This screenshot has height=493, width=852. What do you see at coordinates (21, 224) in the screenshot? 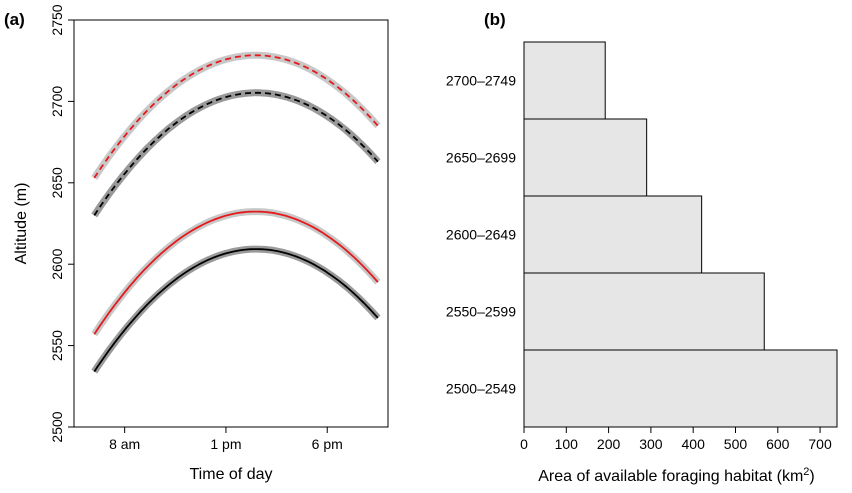
I see `panel-a-y-axis-title: Altitude (m)` at bounding box center [21, 224].